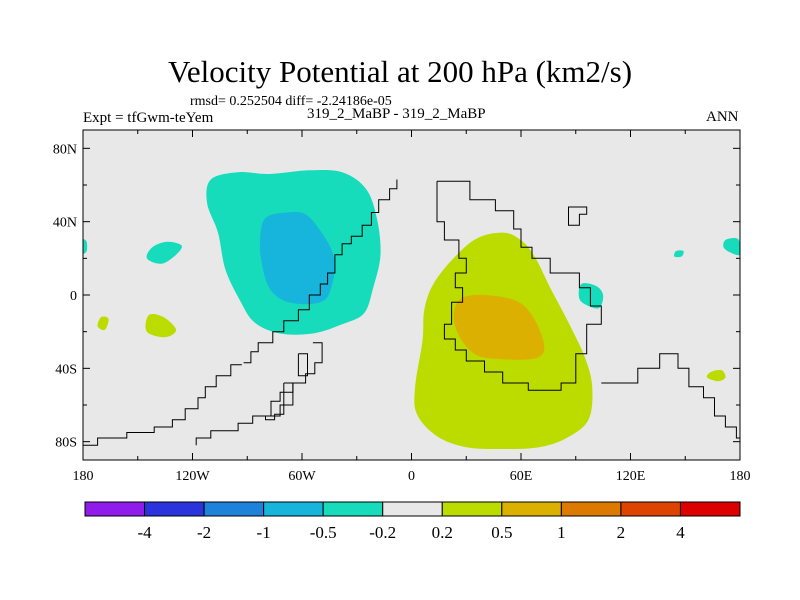  I want to click on x-tick-label: 120W, so click(192, 476).